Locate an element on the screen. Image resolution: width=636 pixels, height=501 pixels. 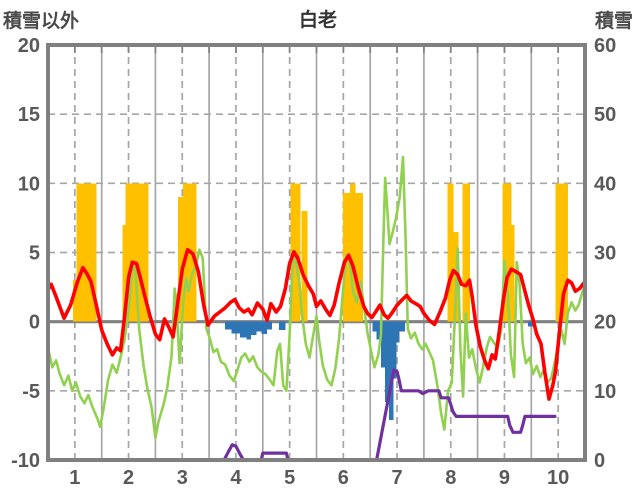
x-axis-tick-label: 1 is located at coordinates (74, 478).